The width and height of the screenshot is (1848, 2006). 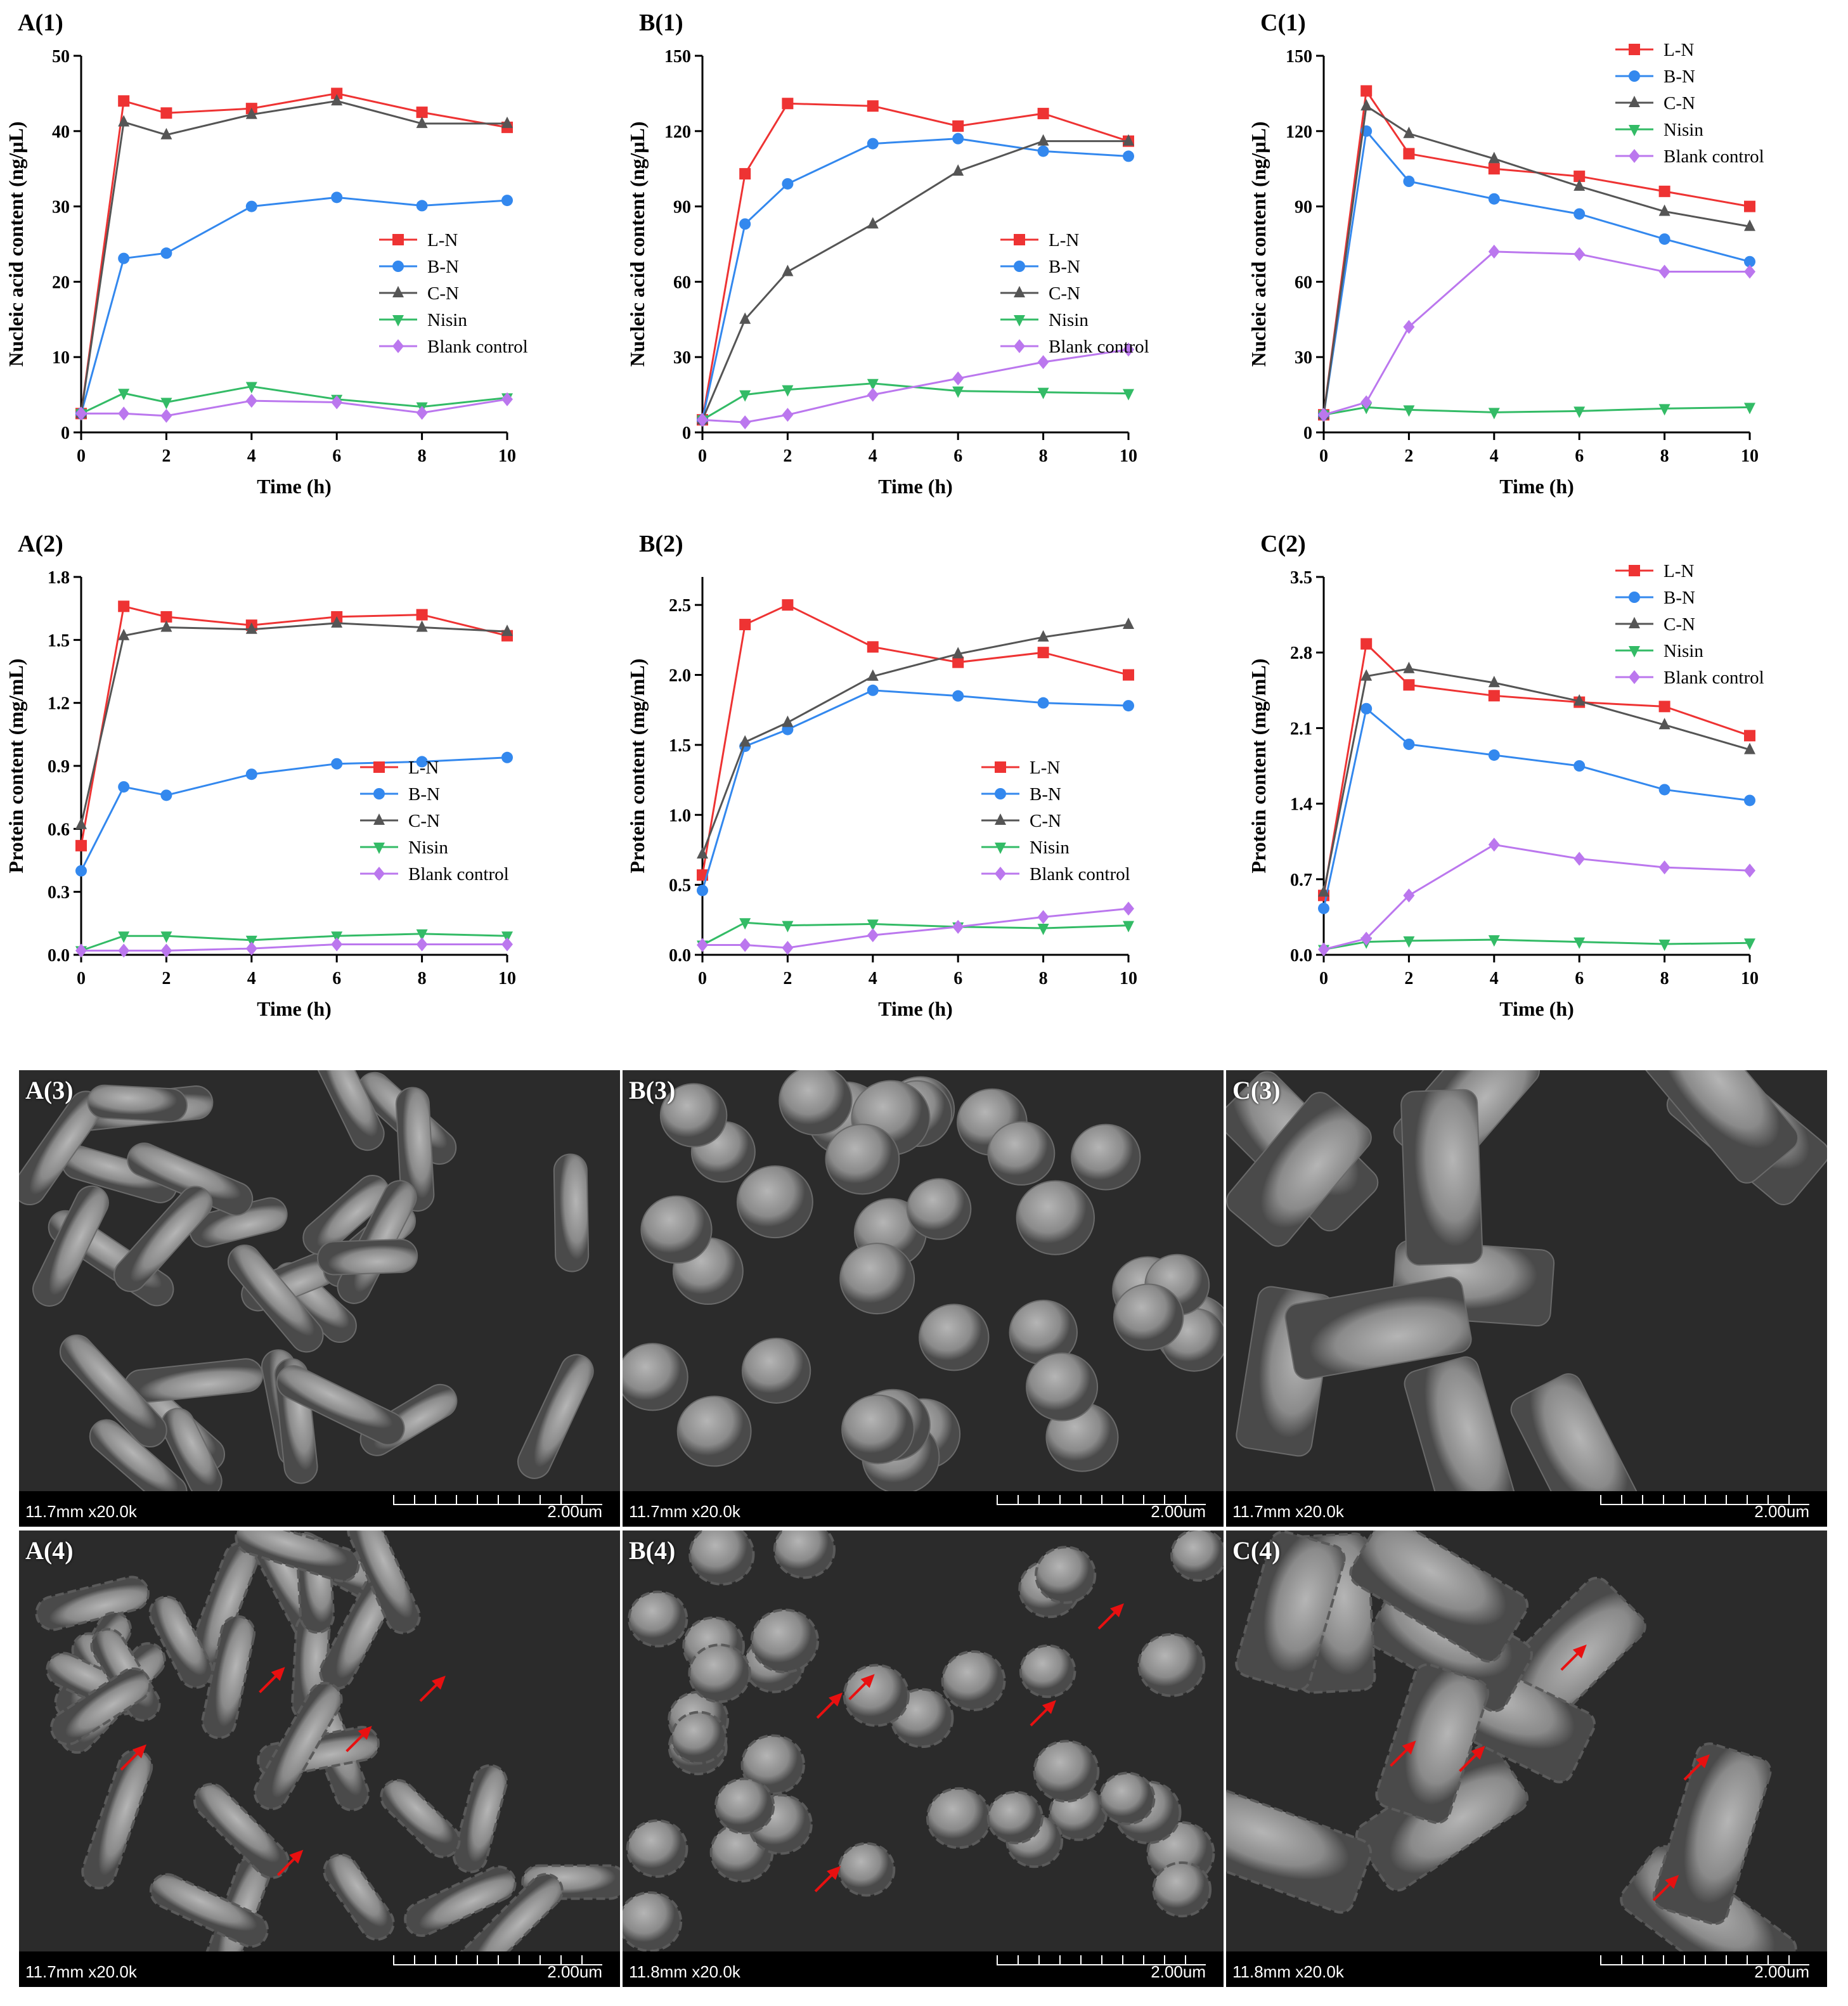 I want to click on x-axis-label: Time (h), so click(x=1536, y=1008).